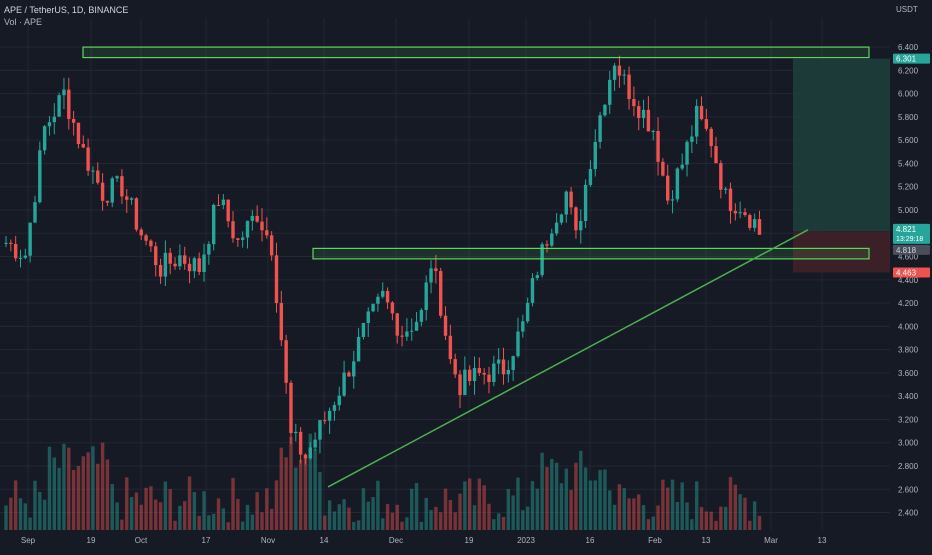 The height and width of the screenshot is (555, 932). Describe the element at coordinates (911, 58) in the screenshot. I see `target-price-tag-bg` at that location.